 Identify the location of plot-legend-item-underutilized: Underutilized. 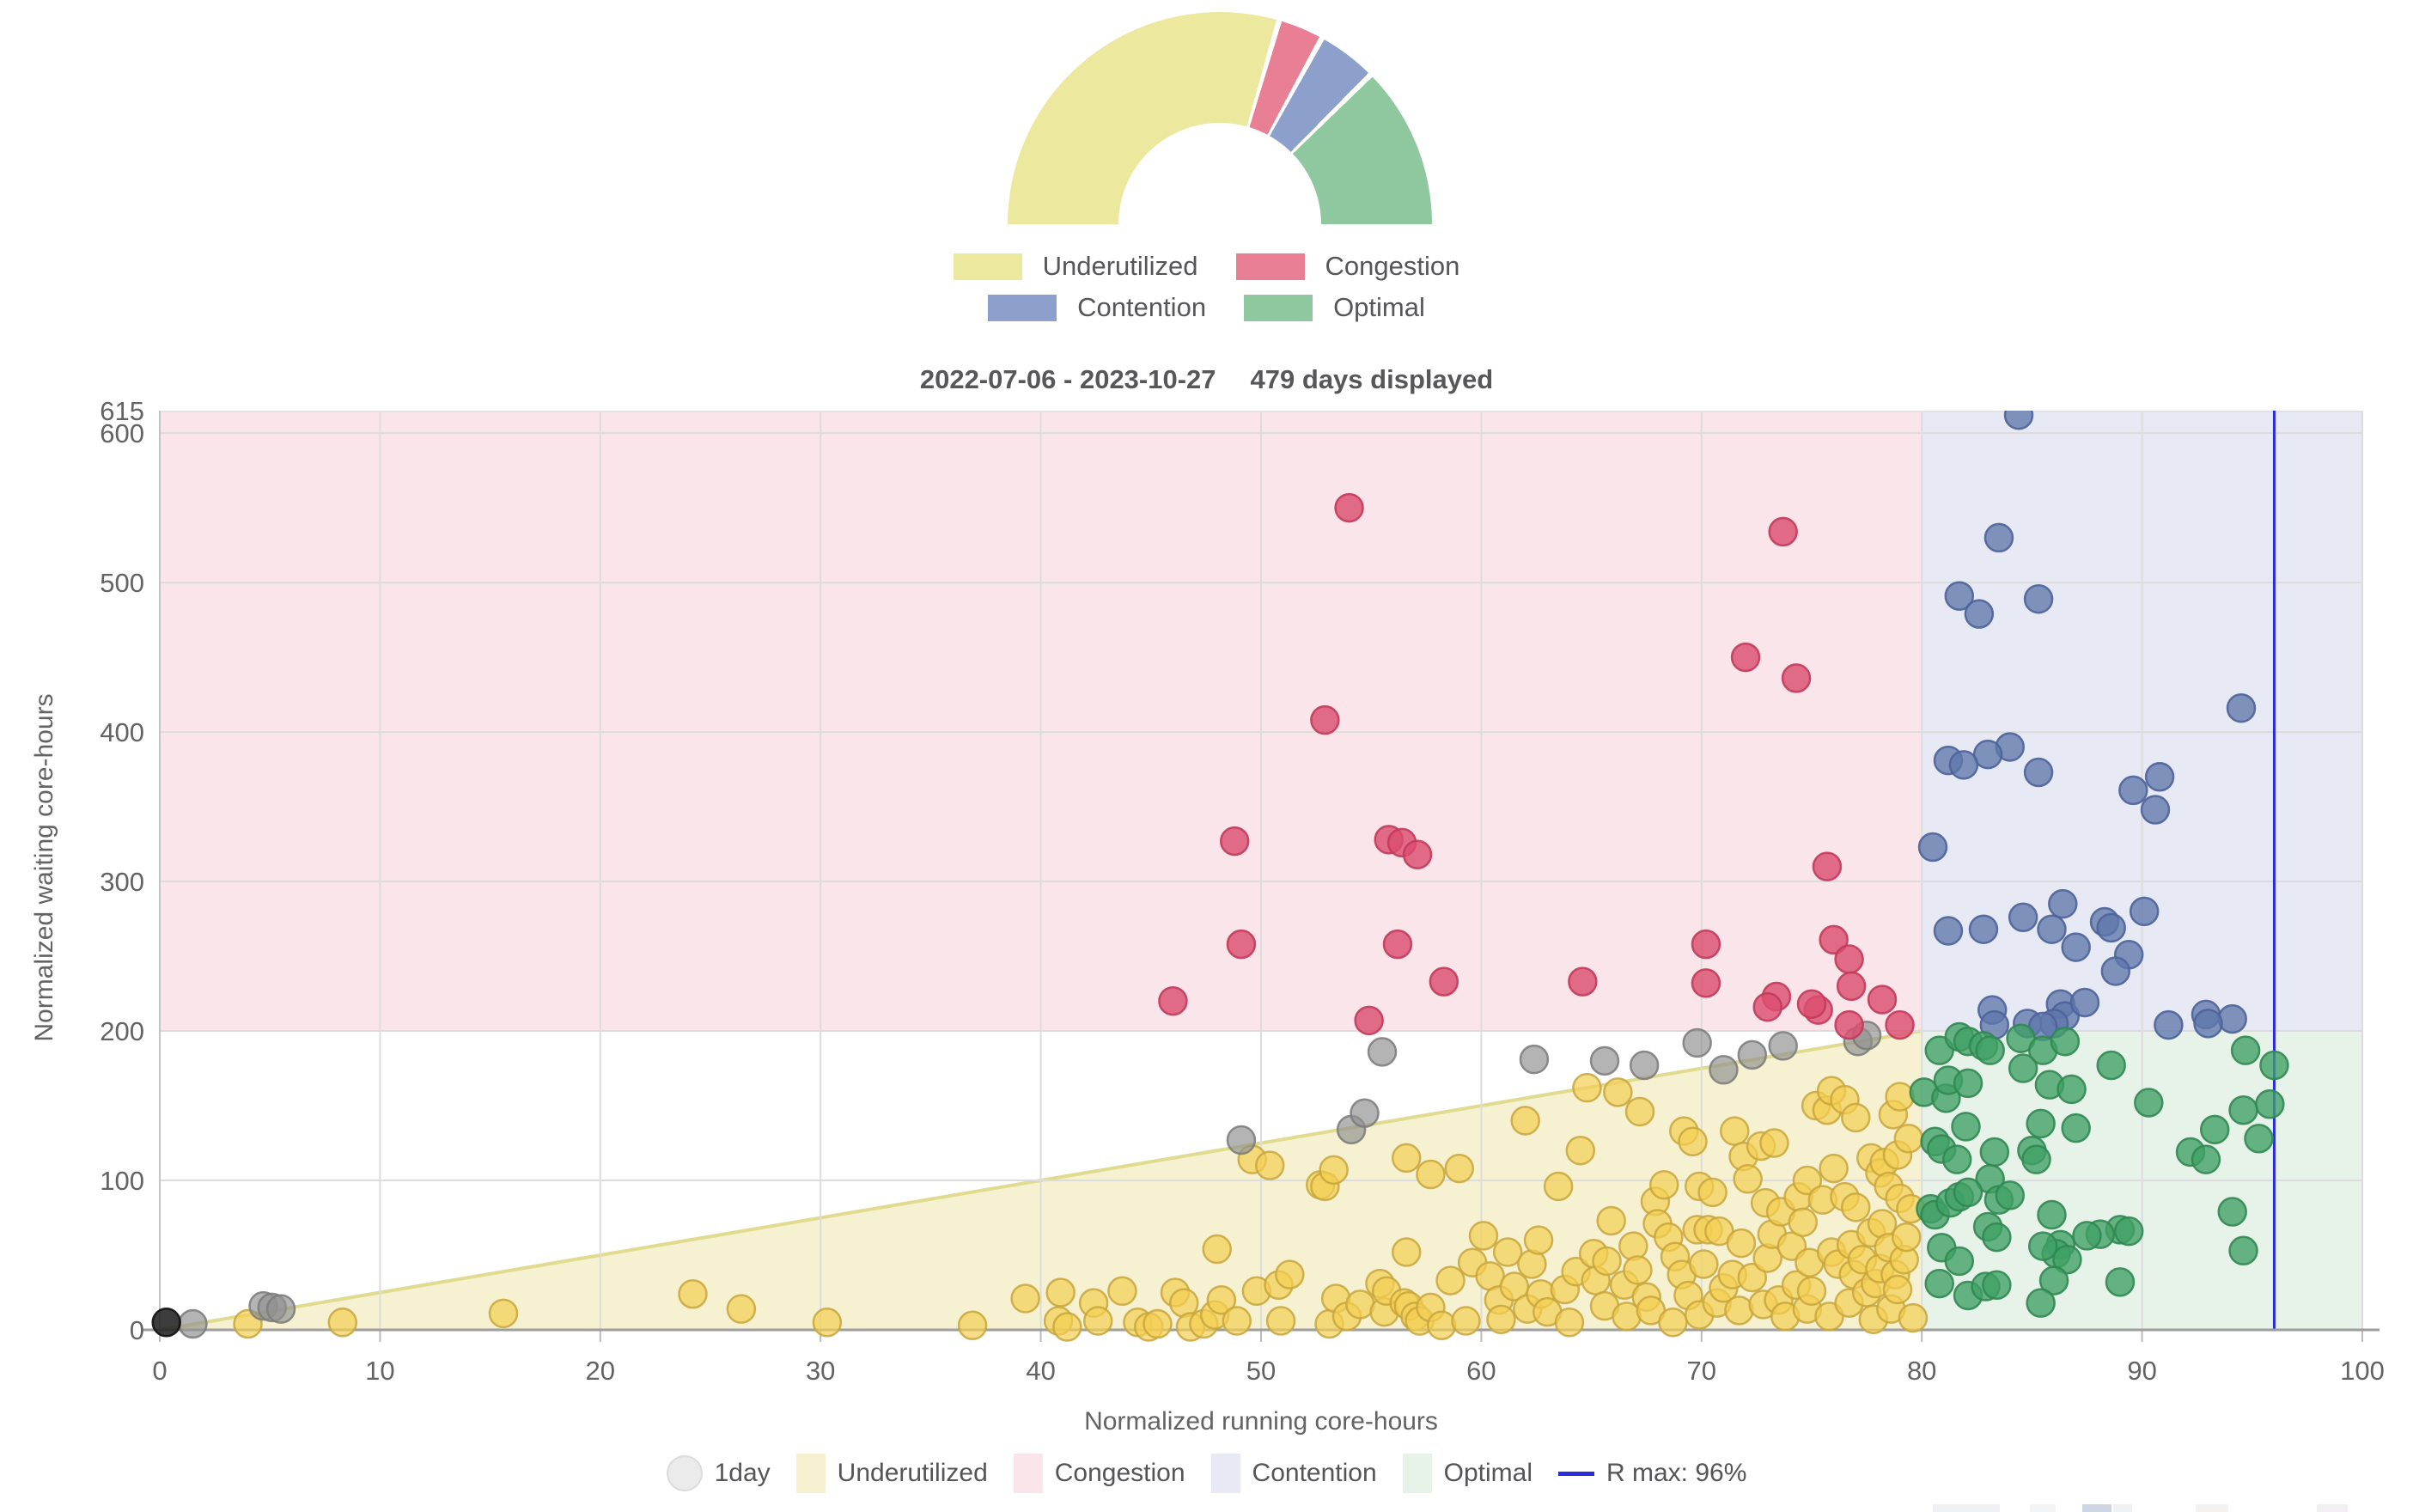
(892, 1473).